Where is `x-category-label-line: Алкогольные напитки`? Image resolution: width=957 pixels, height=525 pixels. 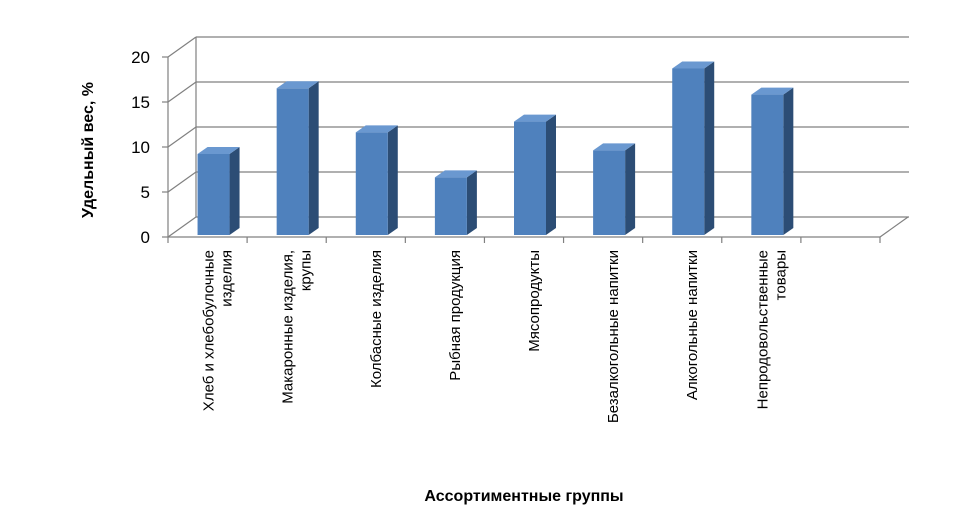 x-category-label-line: Алкогольные напитки is located at coordinates (692, 325).